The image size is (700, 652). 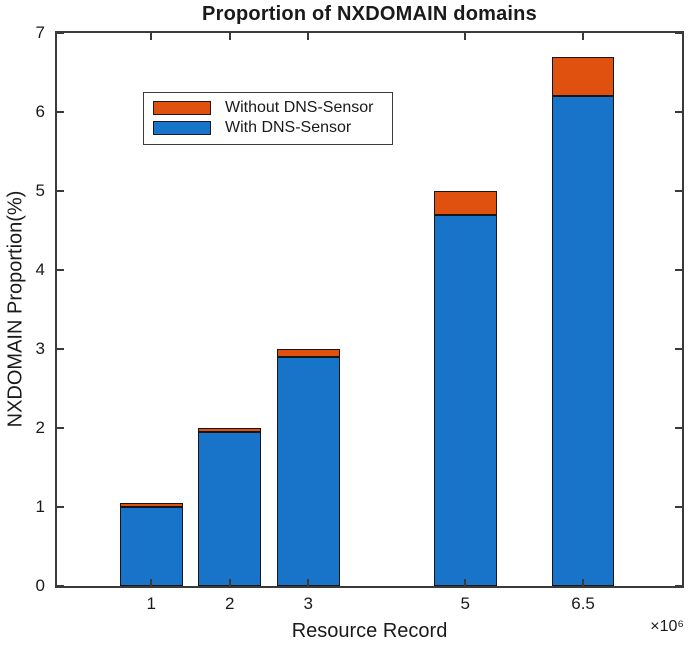 What do you see at coordinates (15, 309) in the screenshot?
I see `y-axis-label: NXDOMAIN Proportion(%)` at bounding box center [15, 309].